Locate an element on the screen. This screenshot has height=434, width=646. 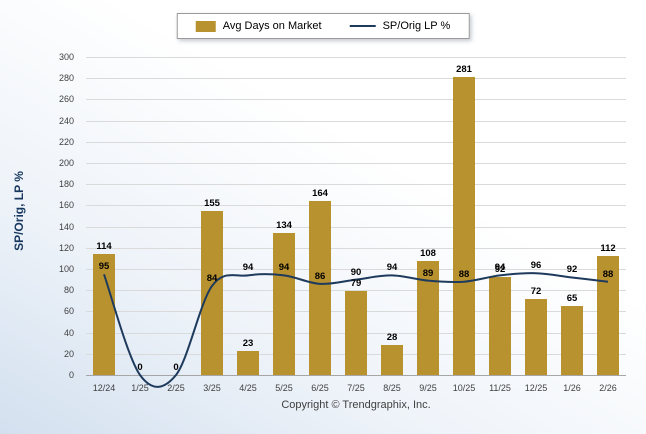
bar-value-label: 134 is located at coordinates (284, 225).